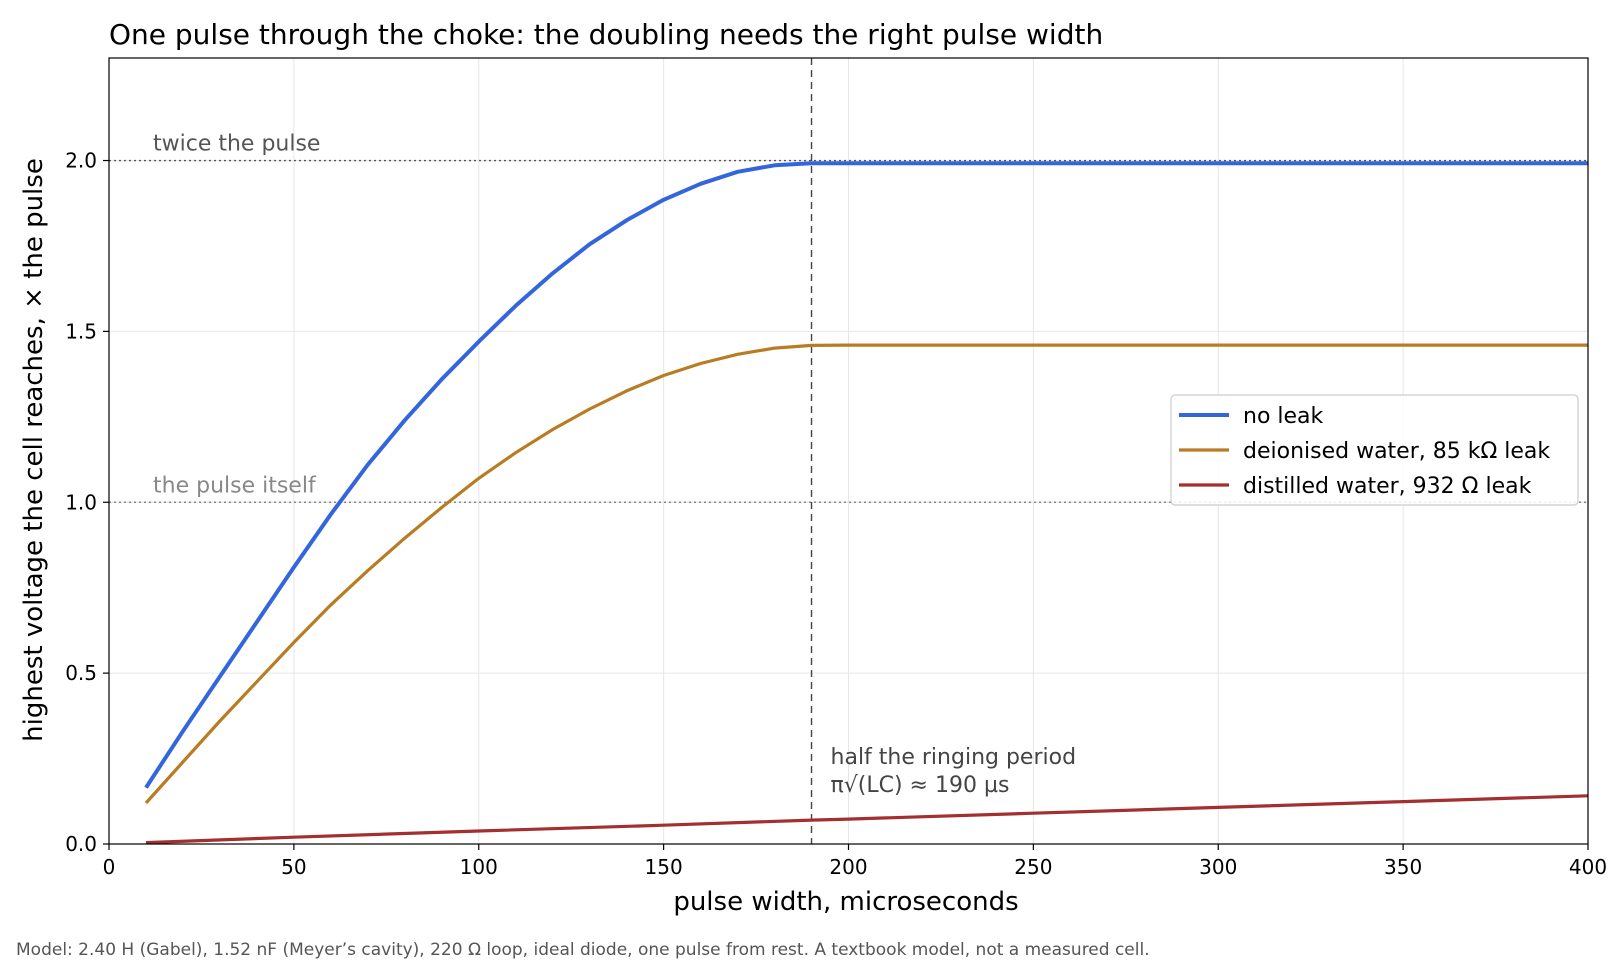 The image size is (1620, 960). Describe the element at coordinates (1396, 451) in the screenshot. I see `legend-label: deionised water, 85 kΩ leak` at that location.